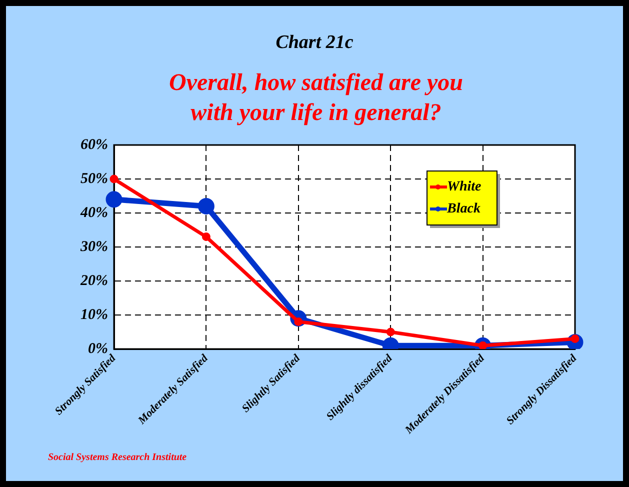 Image resolution: width=629 pixels, height=487 pixels. Describe the element at coordinates (94, 280) in the screenshot. I see `y-tick-label: 20%` at that location.